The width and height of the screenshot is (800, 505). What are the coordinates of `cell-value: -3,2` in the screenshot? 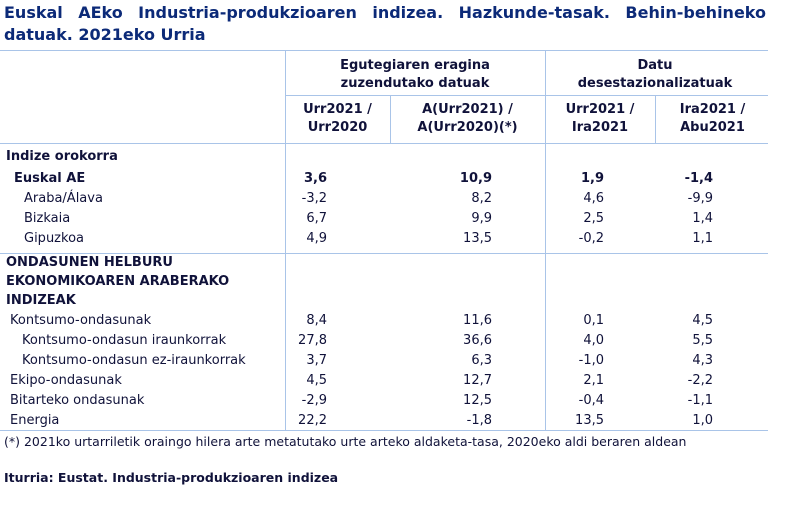 It's located at (314, 198).